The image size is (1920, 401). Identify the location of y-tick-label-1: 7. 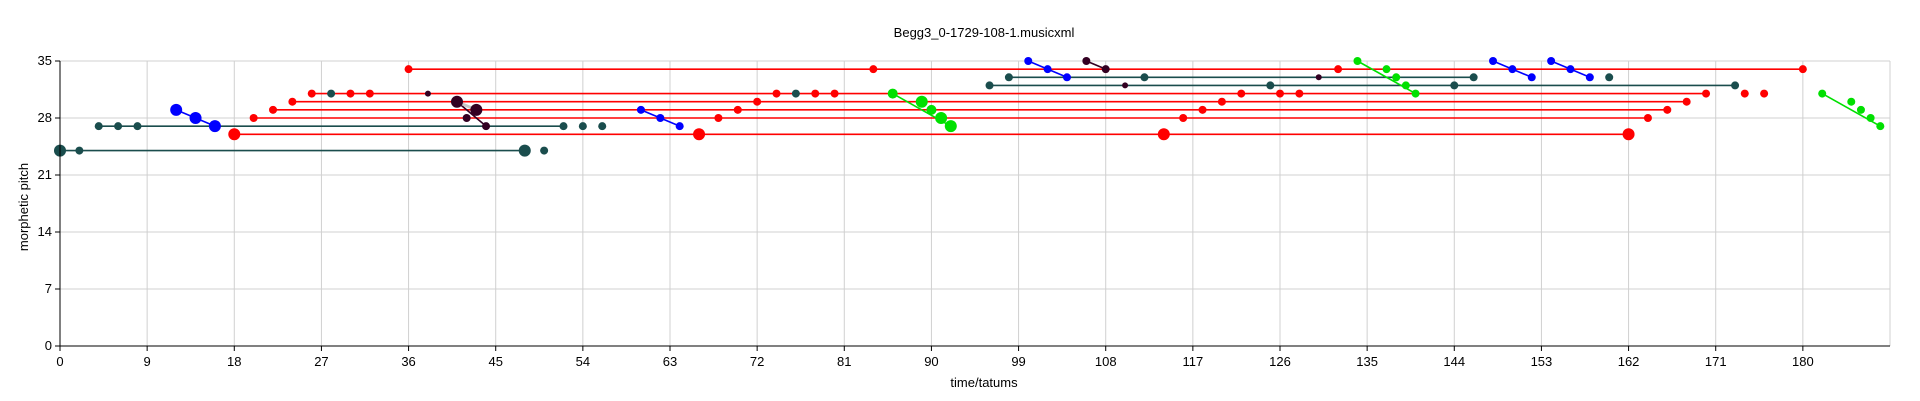
(48, 288).